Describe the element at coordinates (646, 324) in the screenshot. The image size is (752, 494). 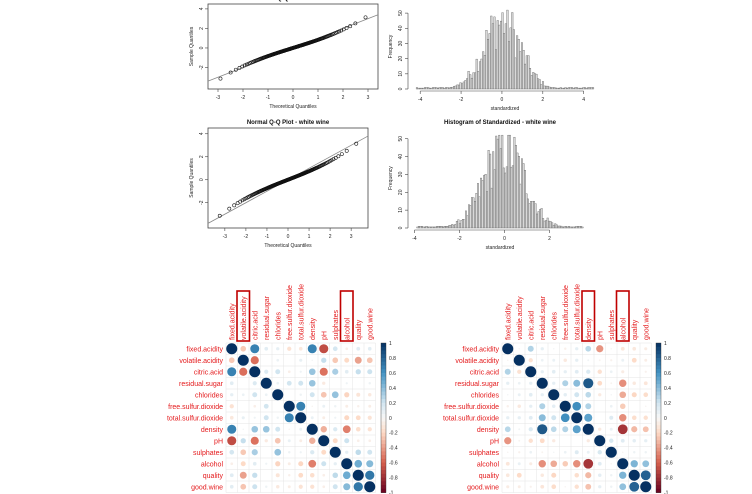
I see `column-label: good.wine` at that location.